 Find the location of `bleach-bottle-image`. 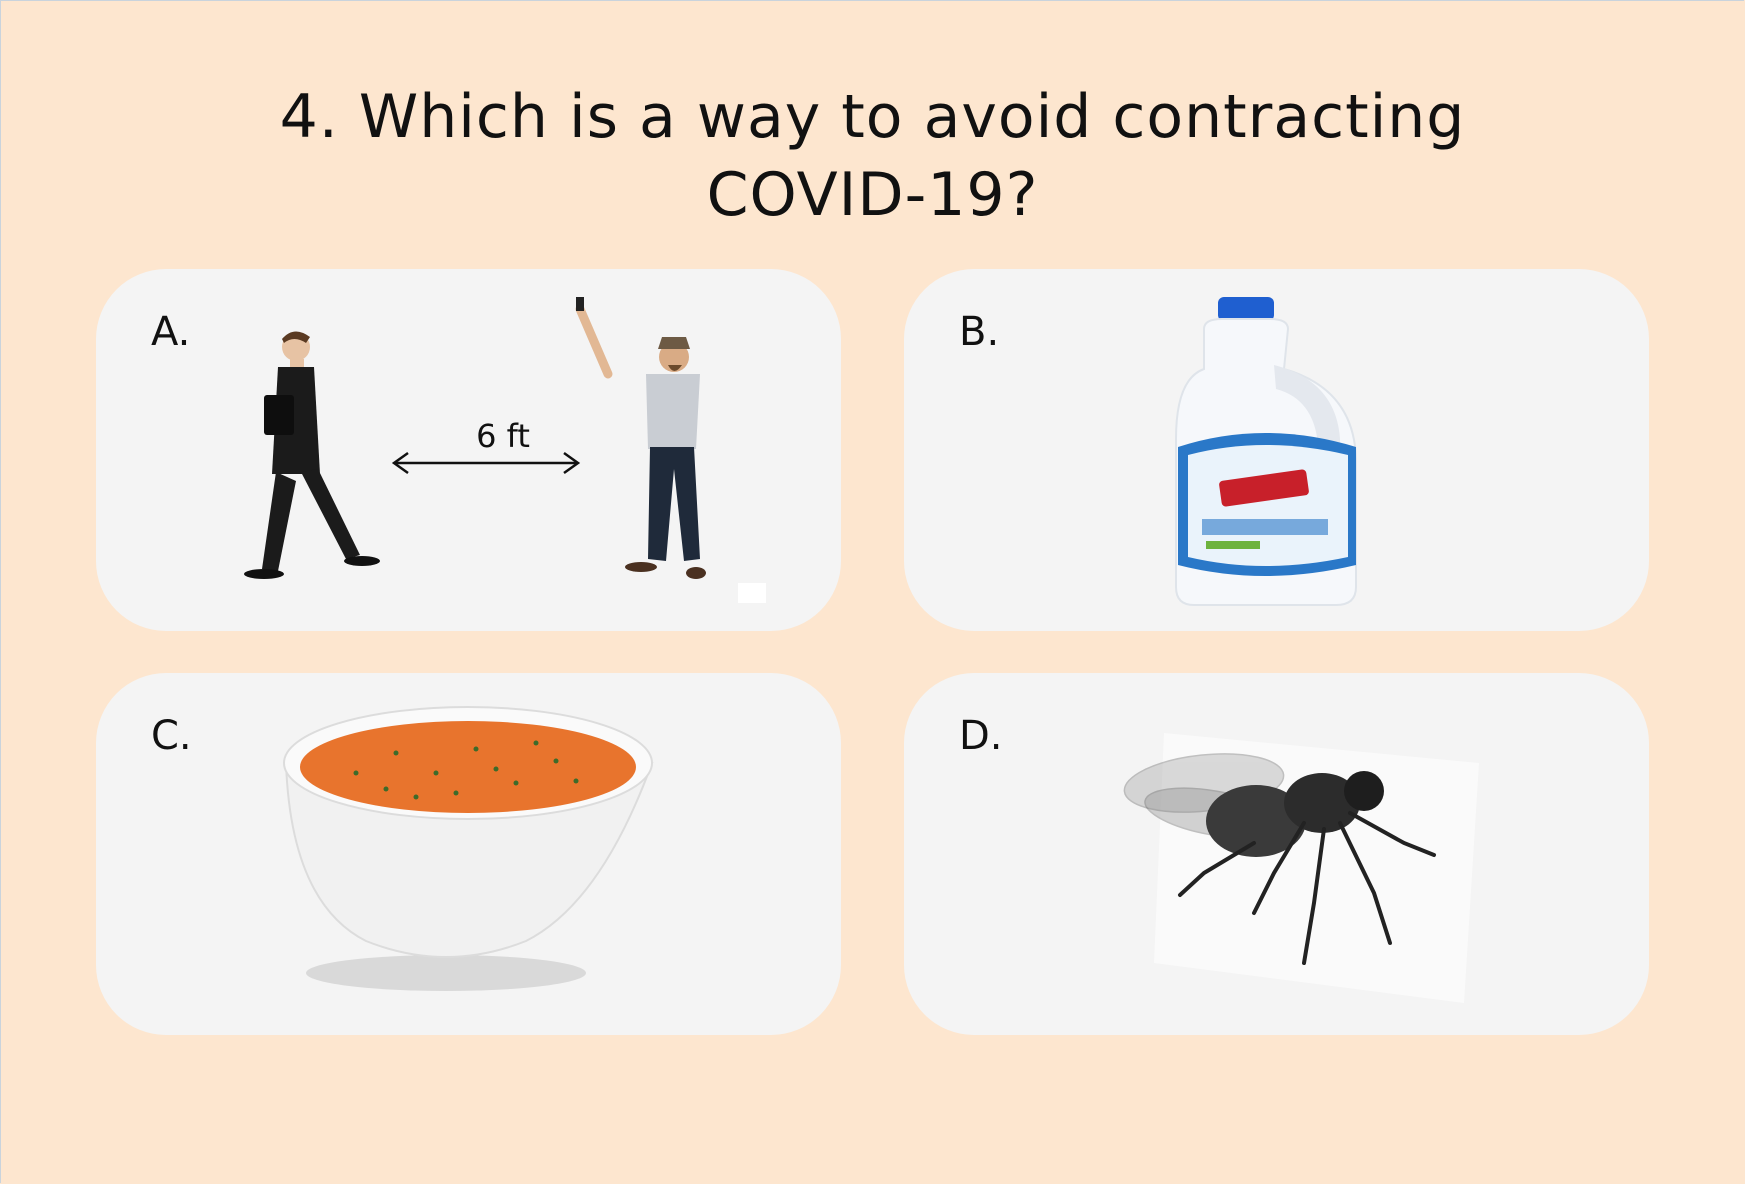

bleach-bottle-image is located at coordinates (1266, 451).